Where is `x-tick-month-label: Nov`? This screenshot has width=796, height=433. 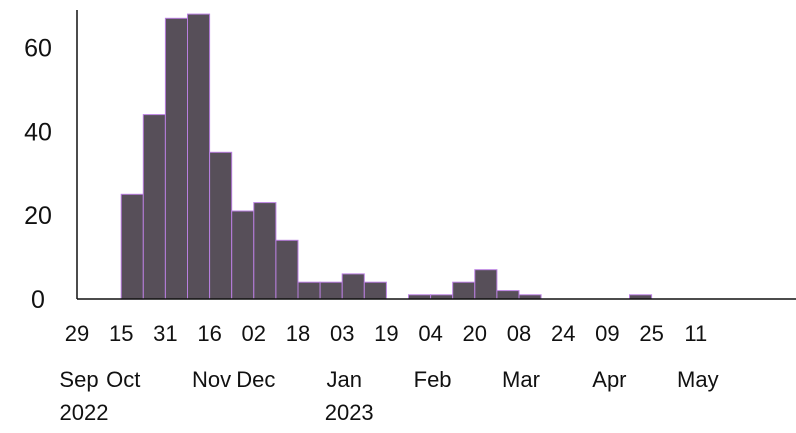
x-tick-month-label: Nov is located at coordinates (211, 379).